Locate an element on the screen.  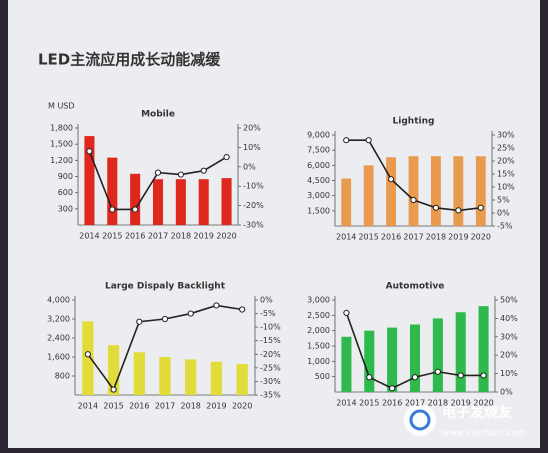
y-tick-label: 1,000 is located at coordinates (318, 361).